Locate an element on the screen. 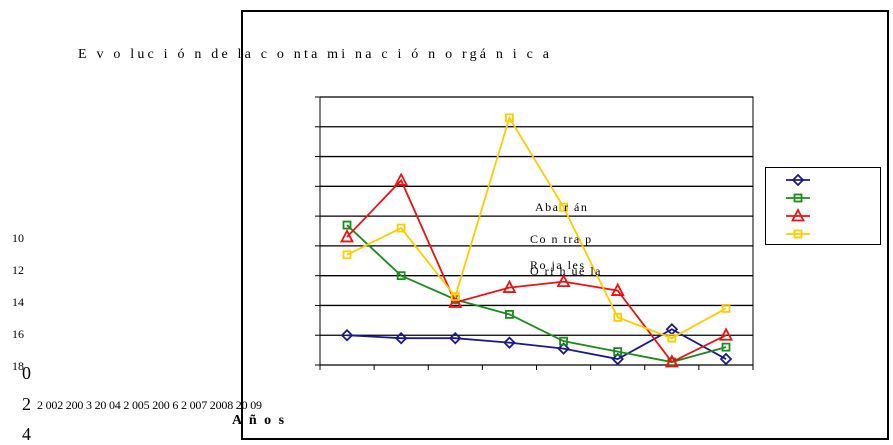 This screenshot has width=893, height=445. series-label-contrap: Co n tra p is located at coordinates (561, 239).